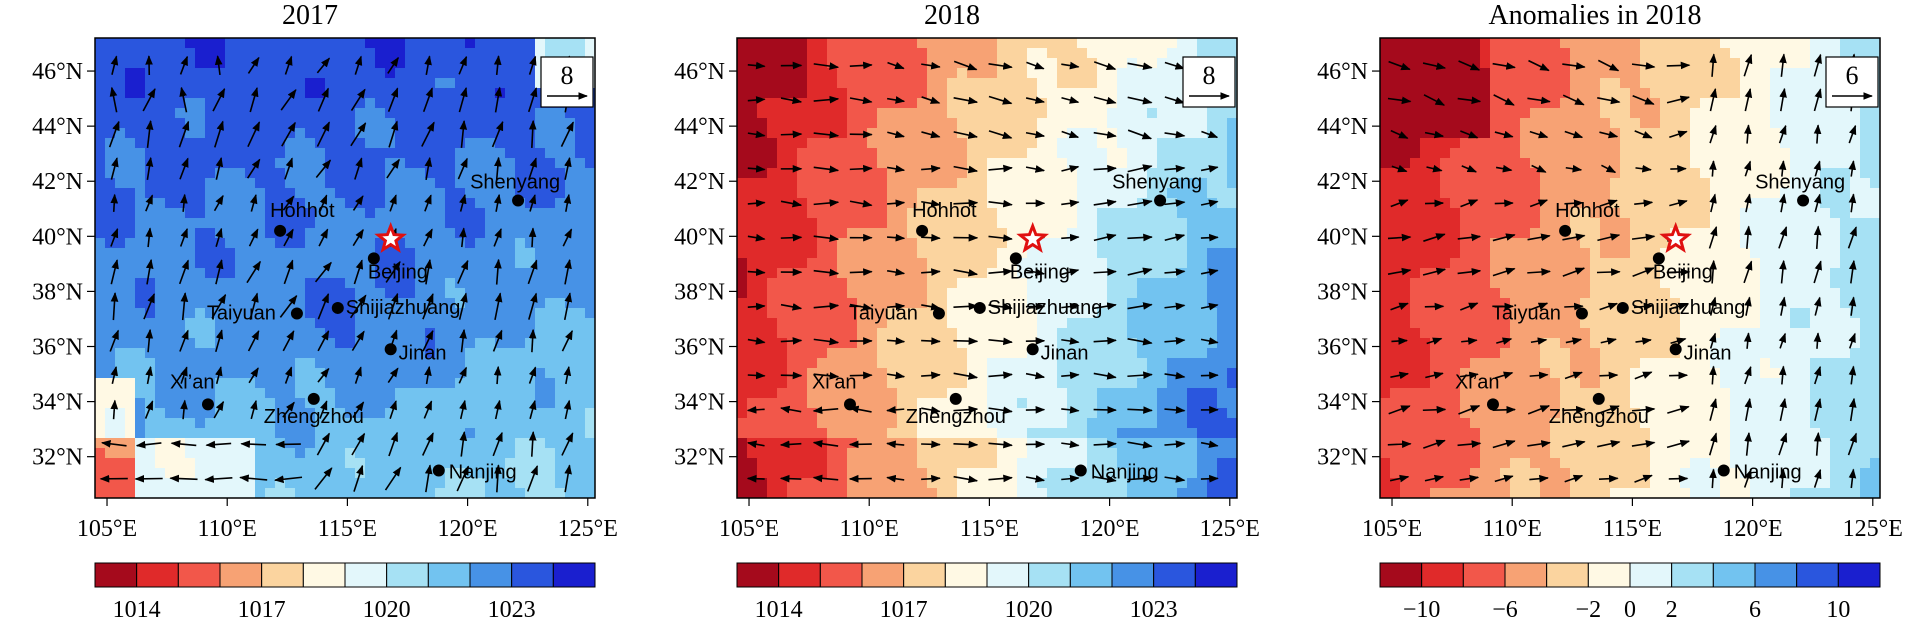 This screenshot has height=632, width=1923. I want to click on lon-tick-label: 125°E, so click(1230, 529).